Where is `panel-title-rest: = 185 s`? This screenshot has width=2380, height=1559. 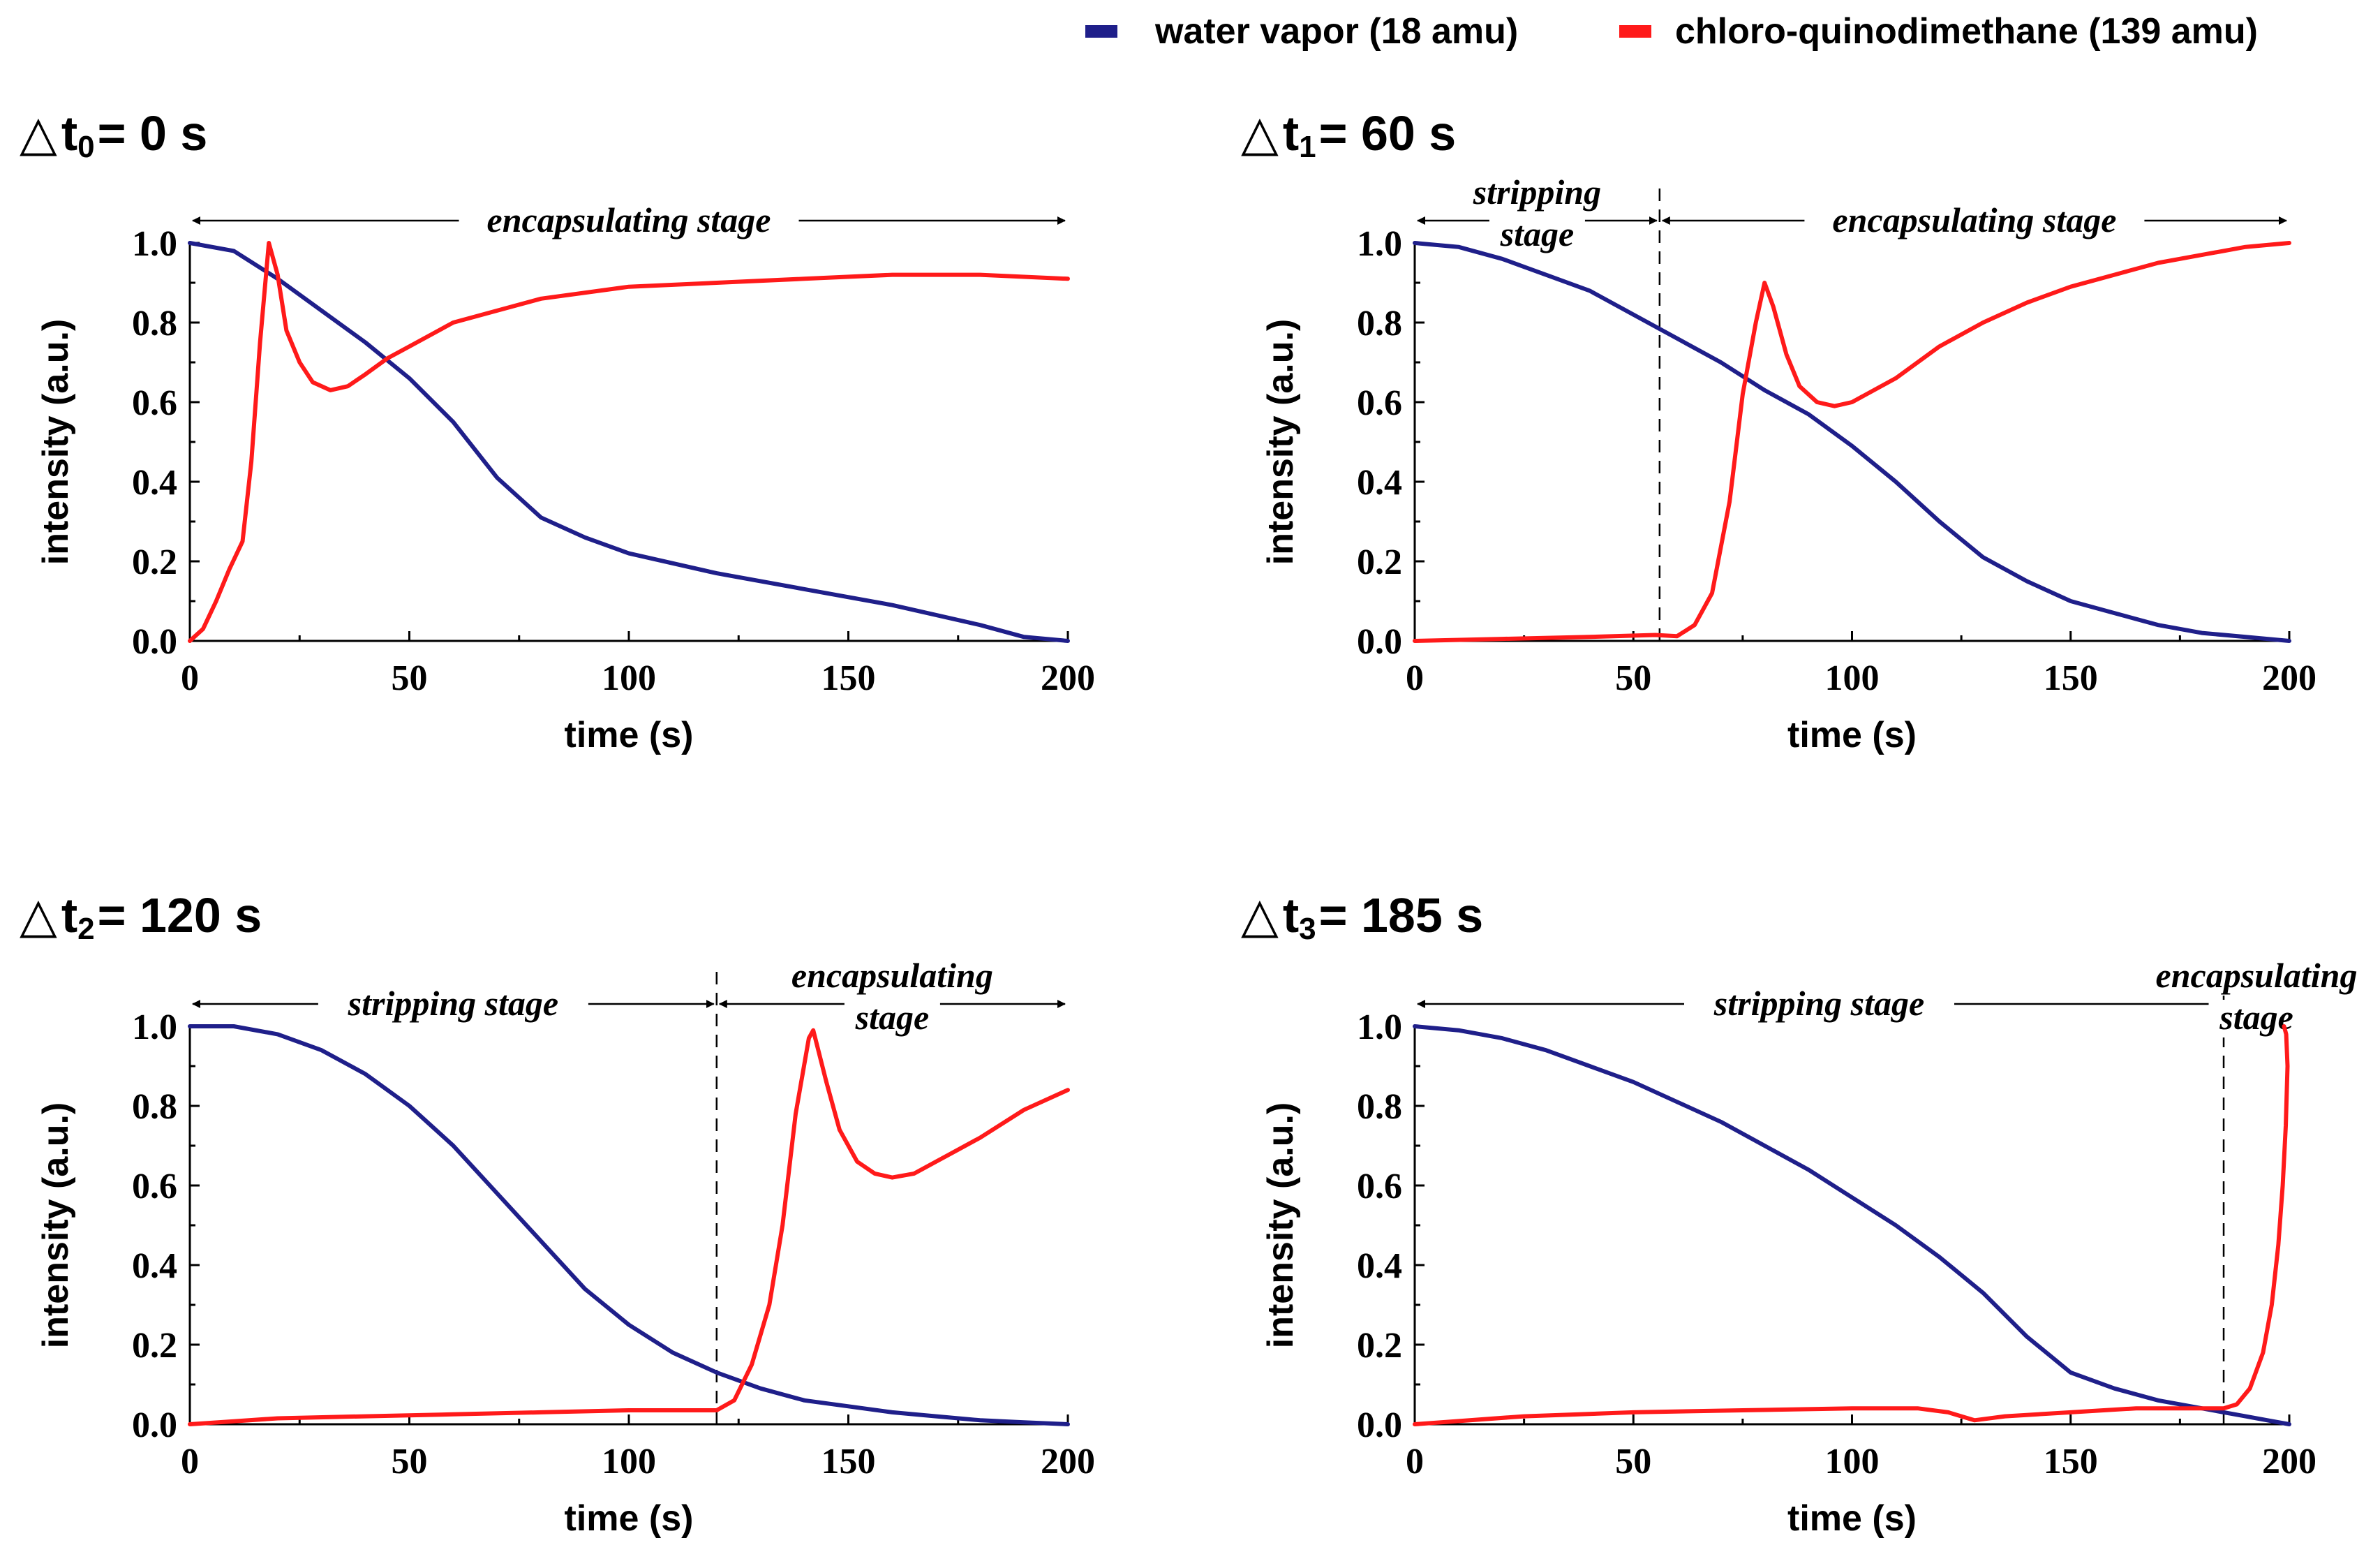 panel-title-rest: = 185 s is located at coordinates (1402, 915).